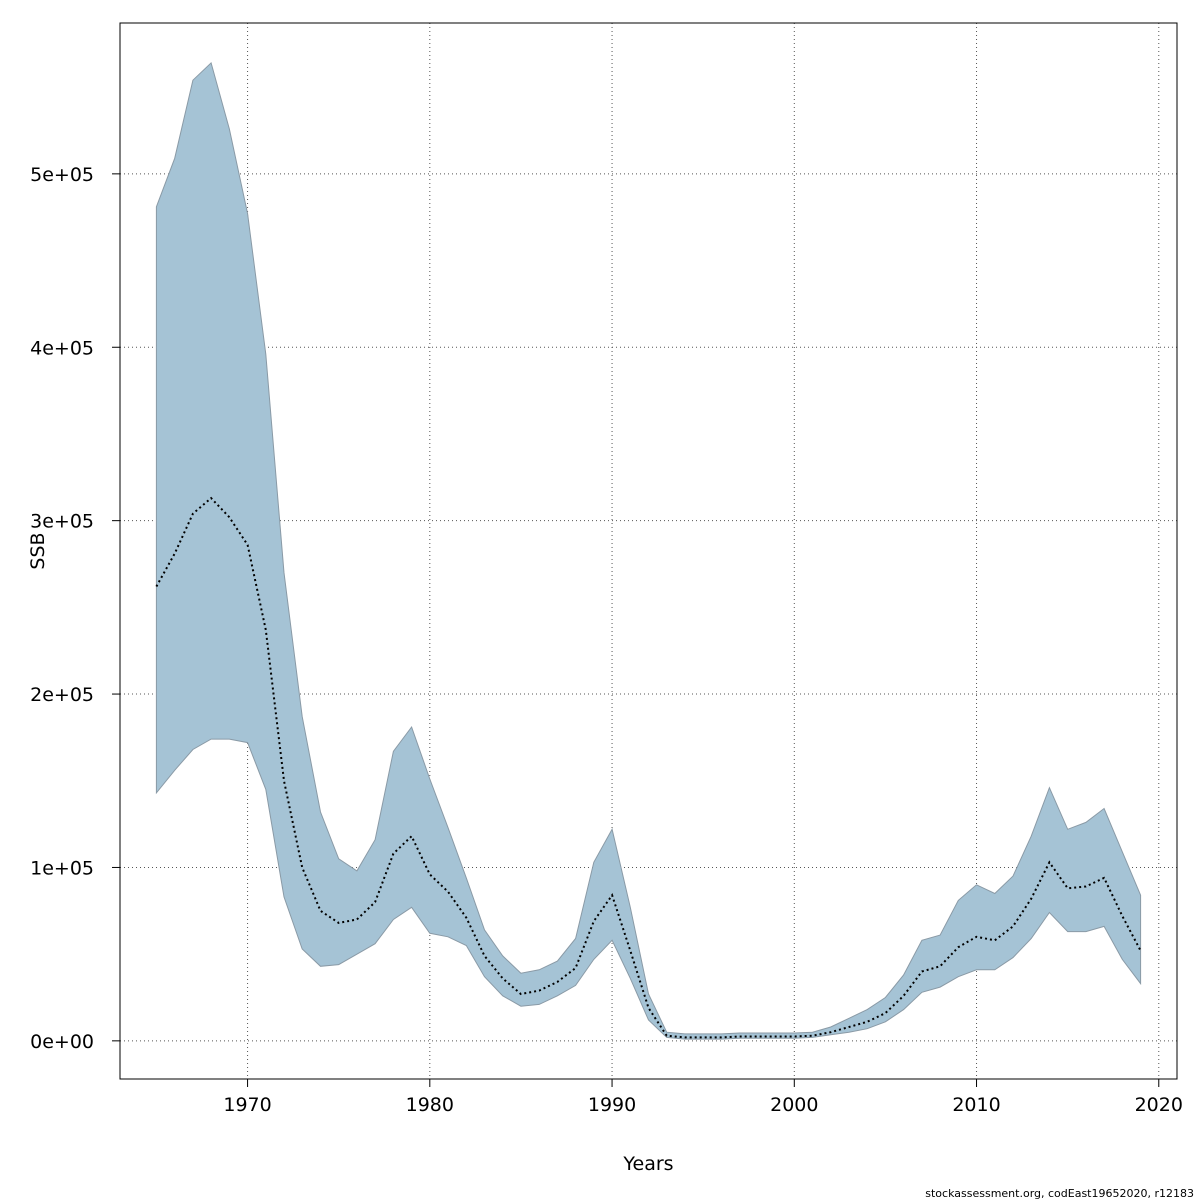  What do you see at coordinates (794, 1105) in the screenshot?
I see `x-tick-label-2000: 2000` at bounding box center [794, 1105].